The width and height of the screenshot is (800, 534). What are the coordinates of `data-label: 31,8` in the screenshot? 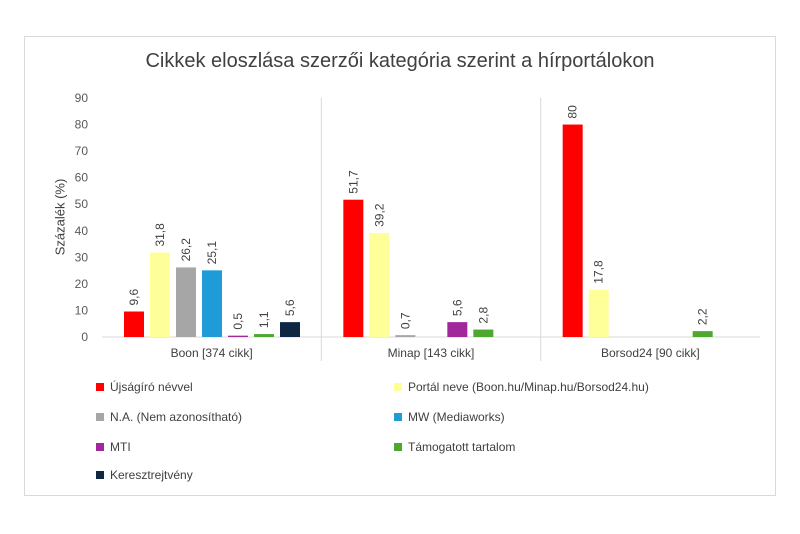 It's located at (160, 235).